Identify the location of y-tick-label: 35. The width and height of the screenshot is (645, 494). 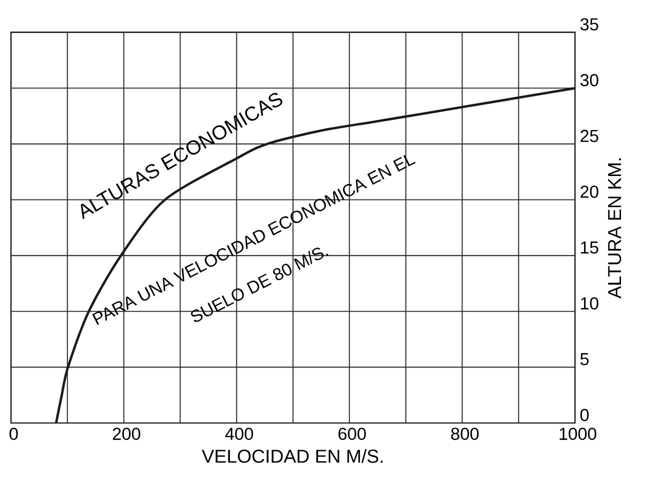
(589, 24).